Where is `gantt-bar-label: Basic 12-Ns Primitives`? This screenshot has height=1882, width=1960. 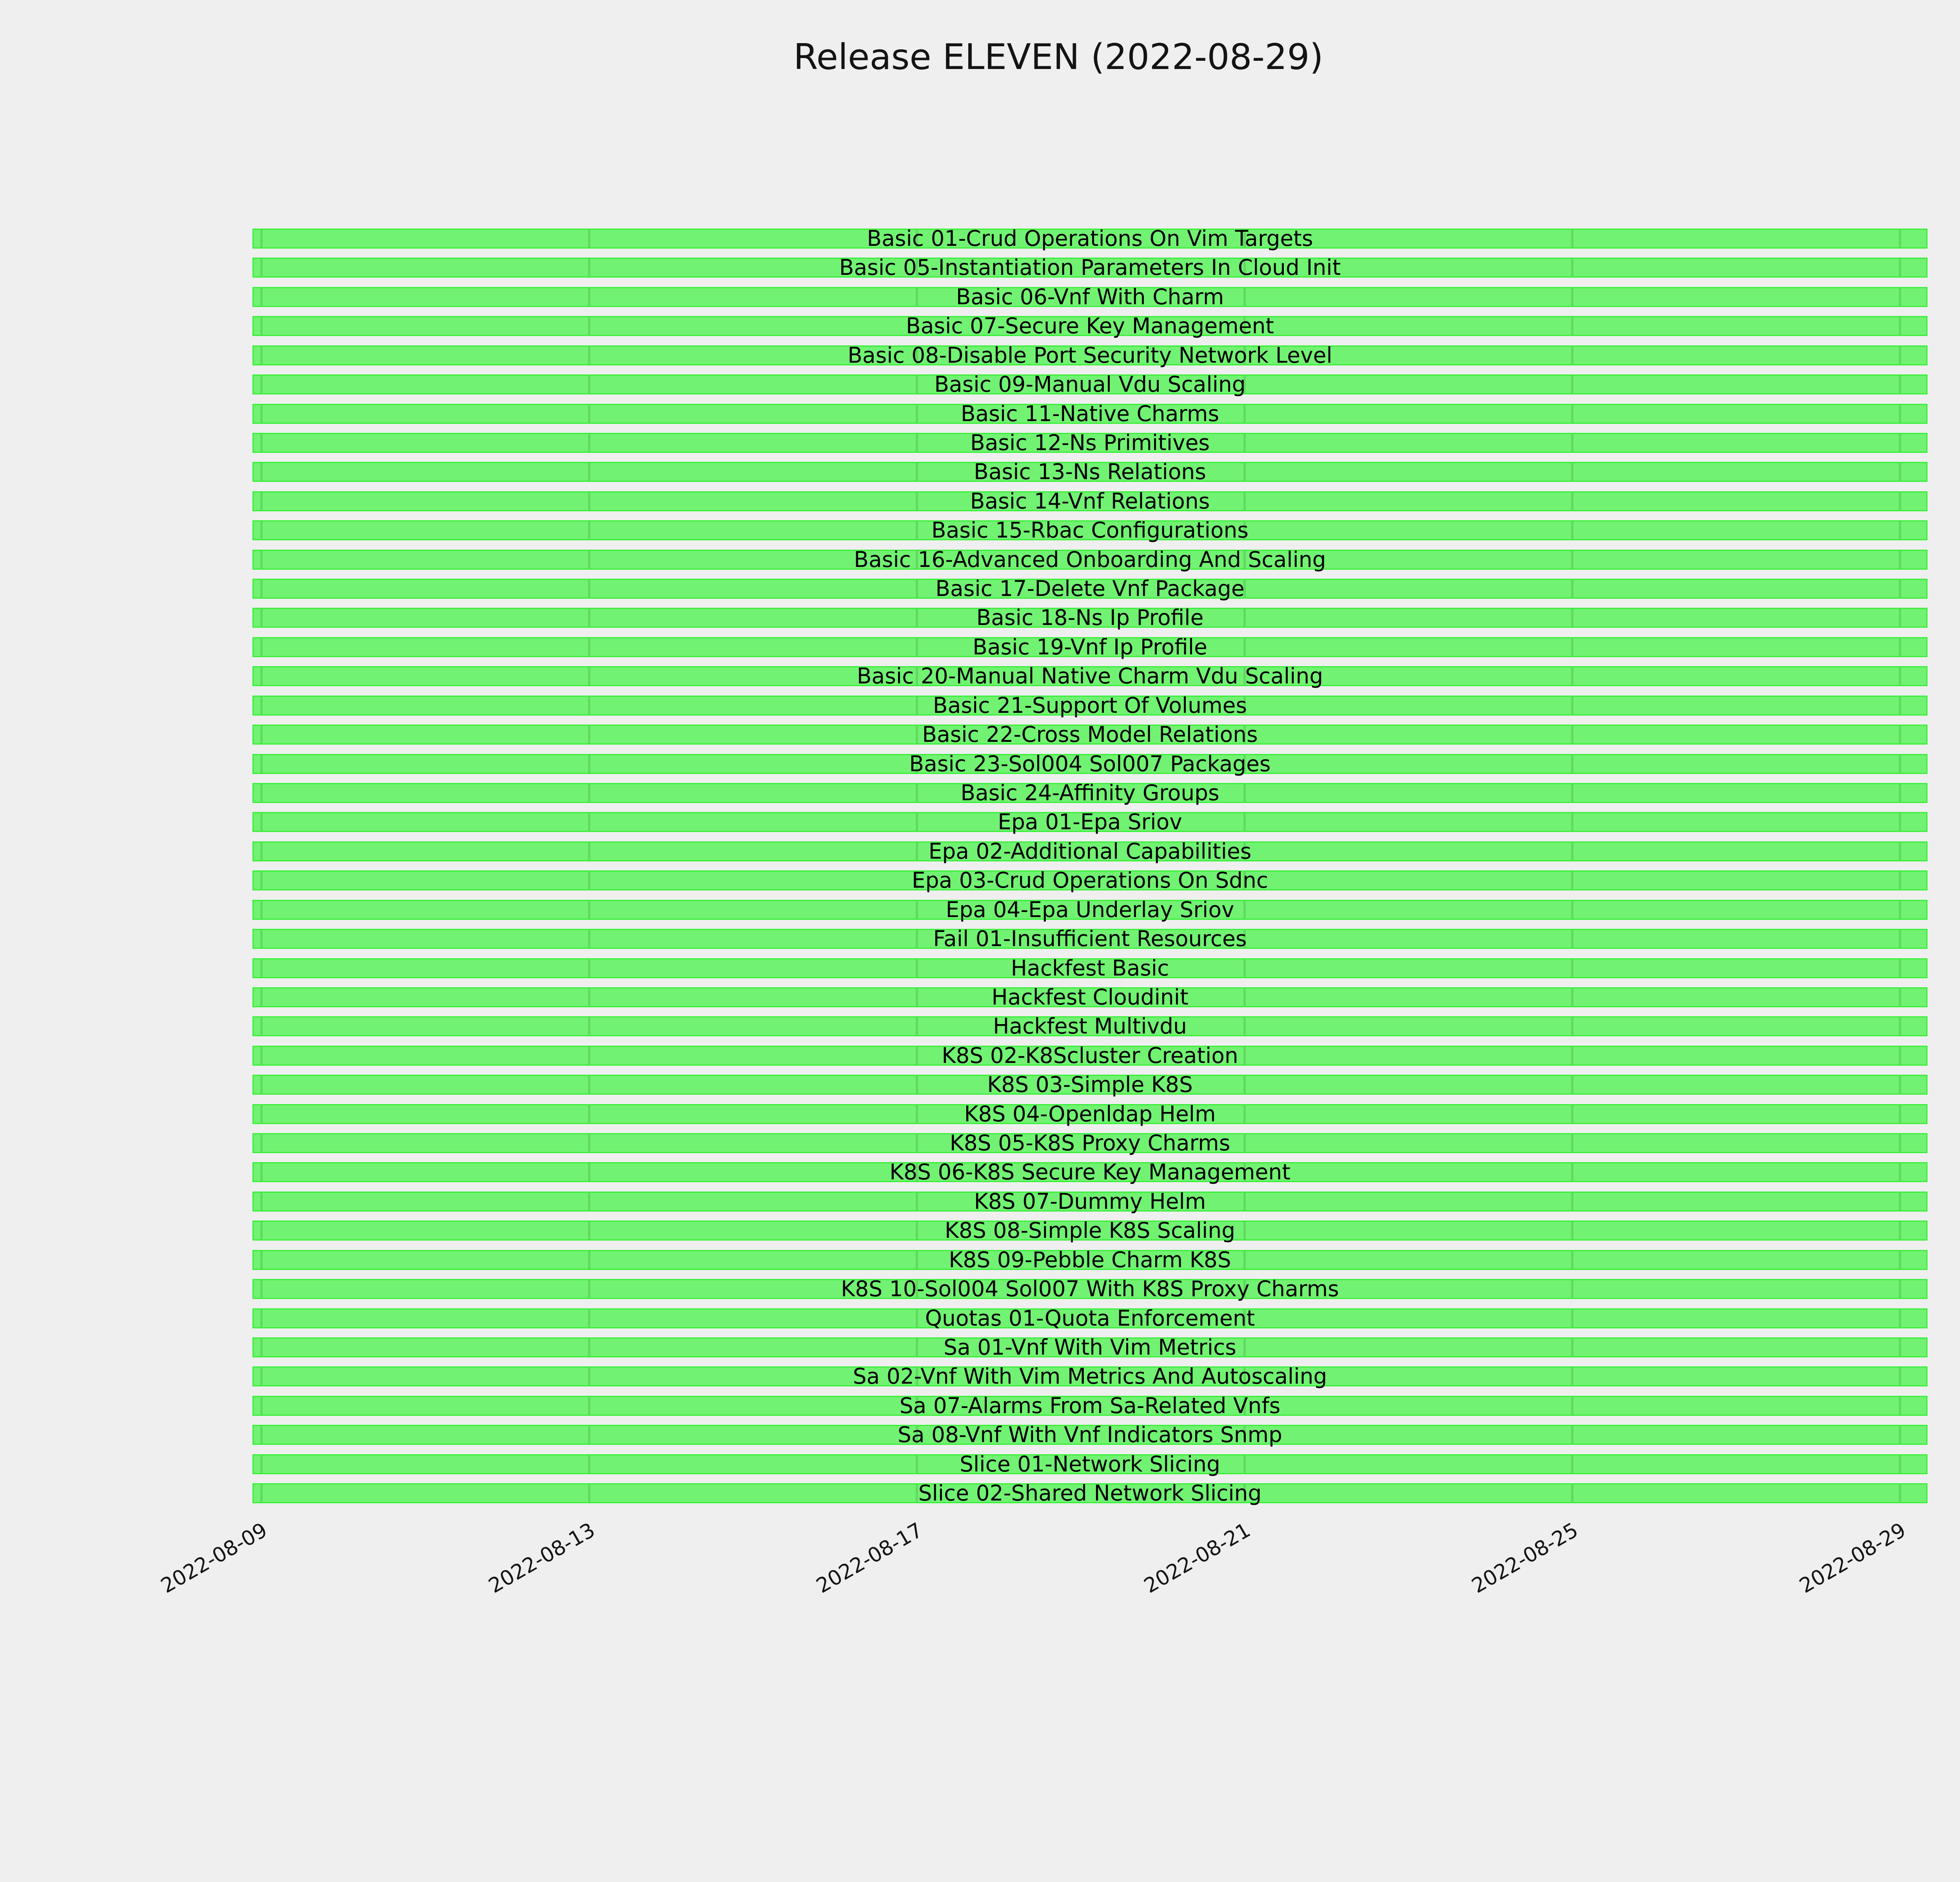
gantt-bar-label: Basic 12-Ns Primitives is located at coordinates (1090, 442).